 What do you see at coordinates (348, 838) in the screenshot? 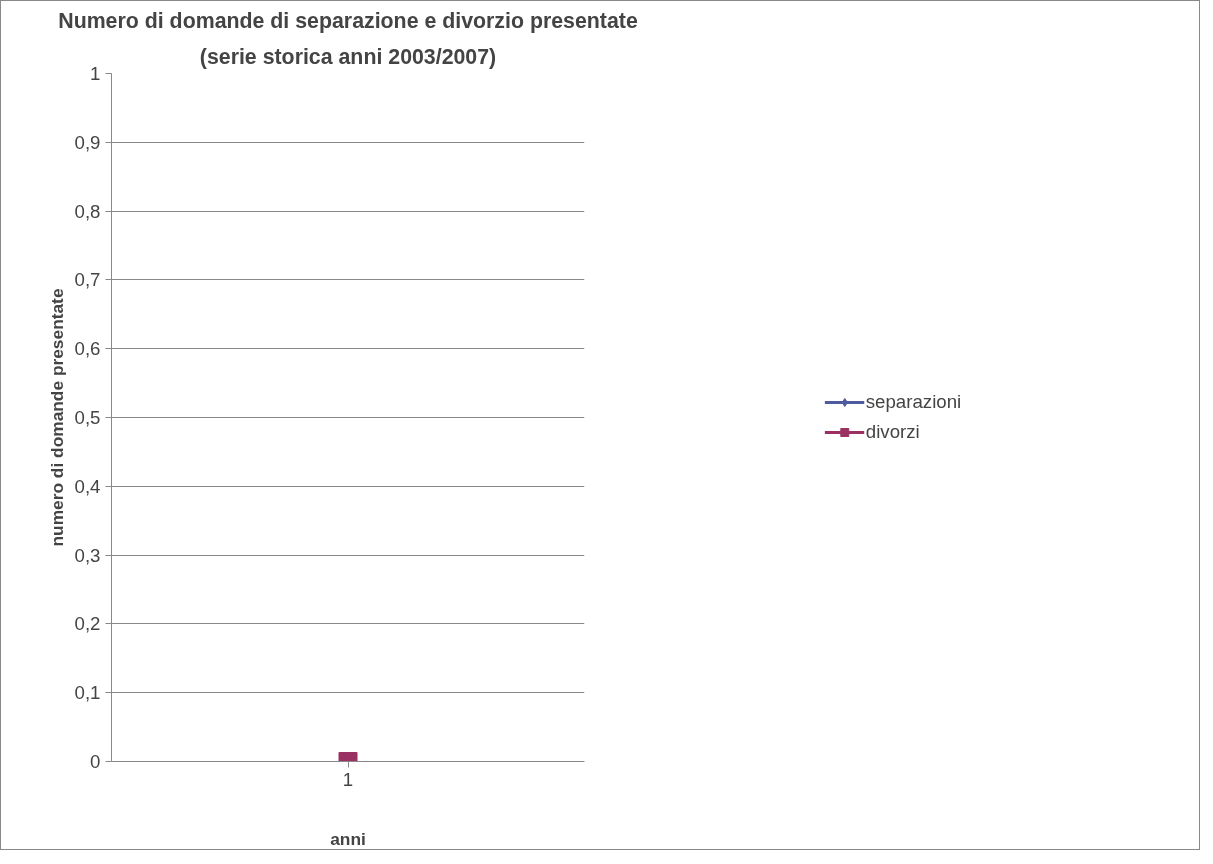
I see `x-axis-title: anni` at bounding box center [348, 838].